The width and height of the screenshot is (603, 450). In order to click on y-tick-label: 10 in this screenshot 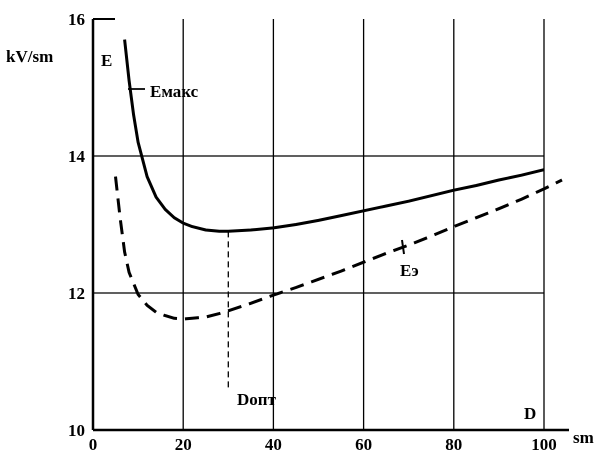, I will do `click(76, 430)`.